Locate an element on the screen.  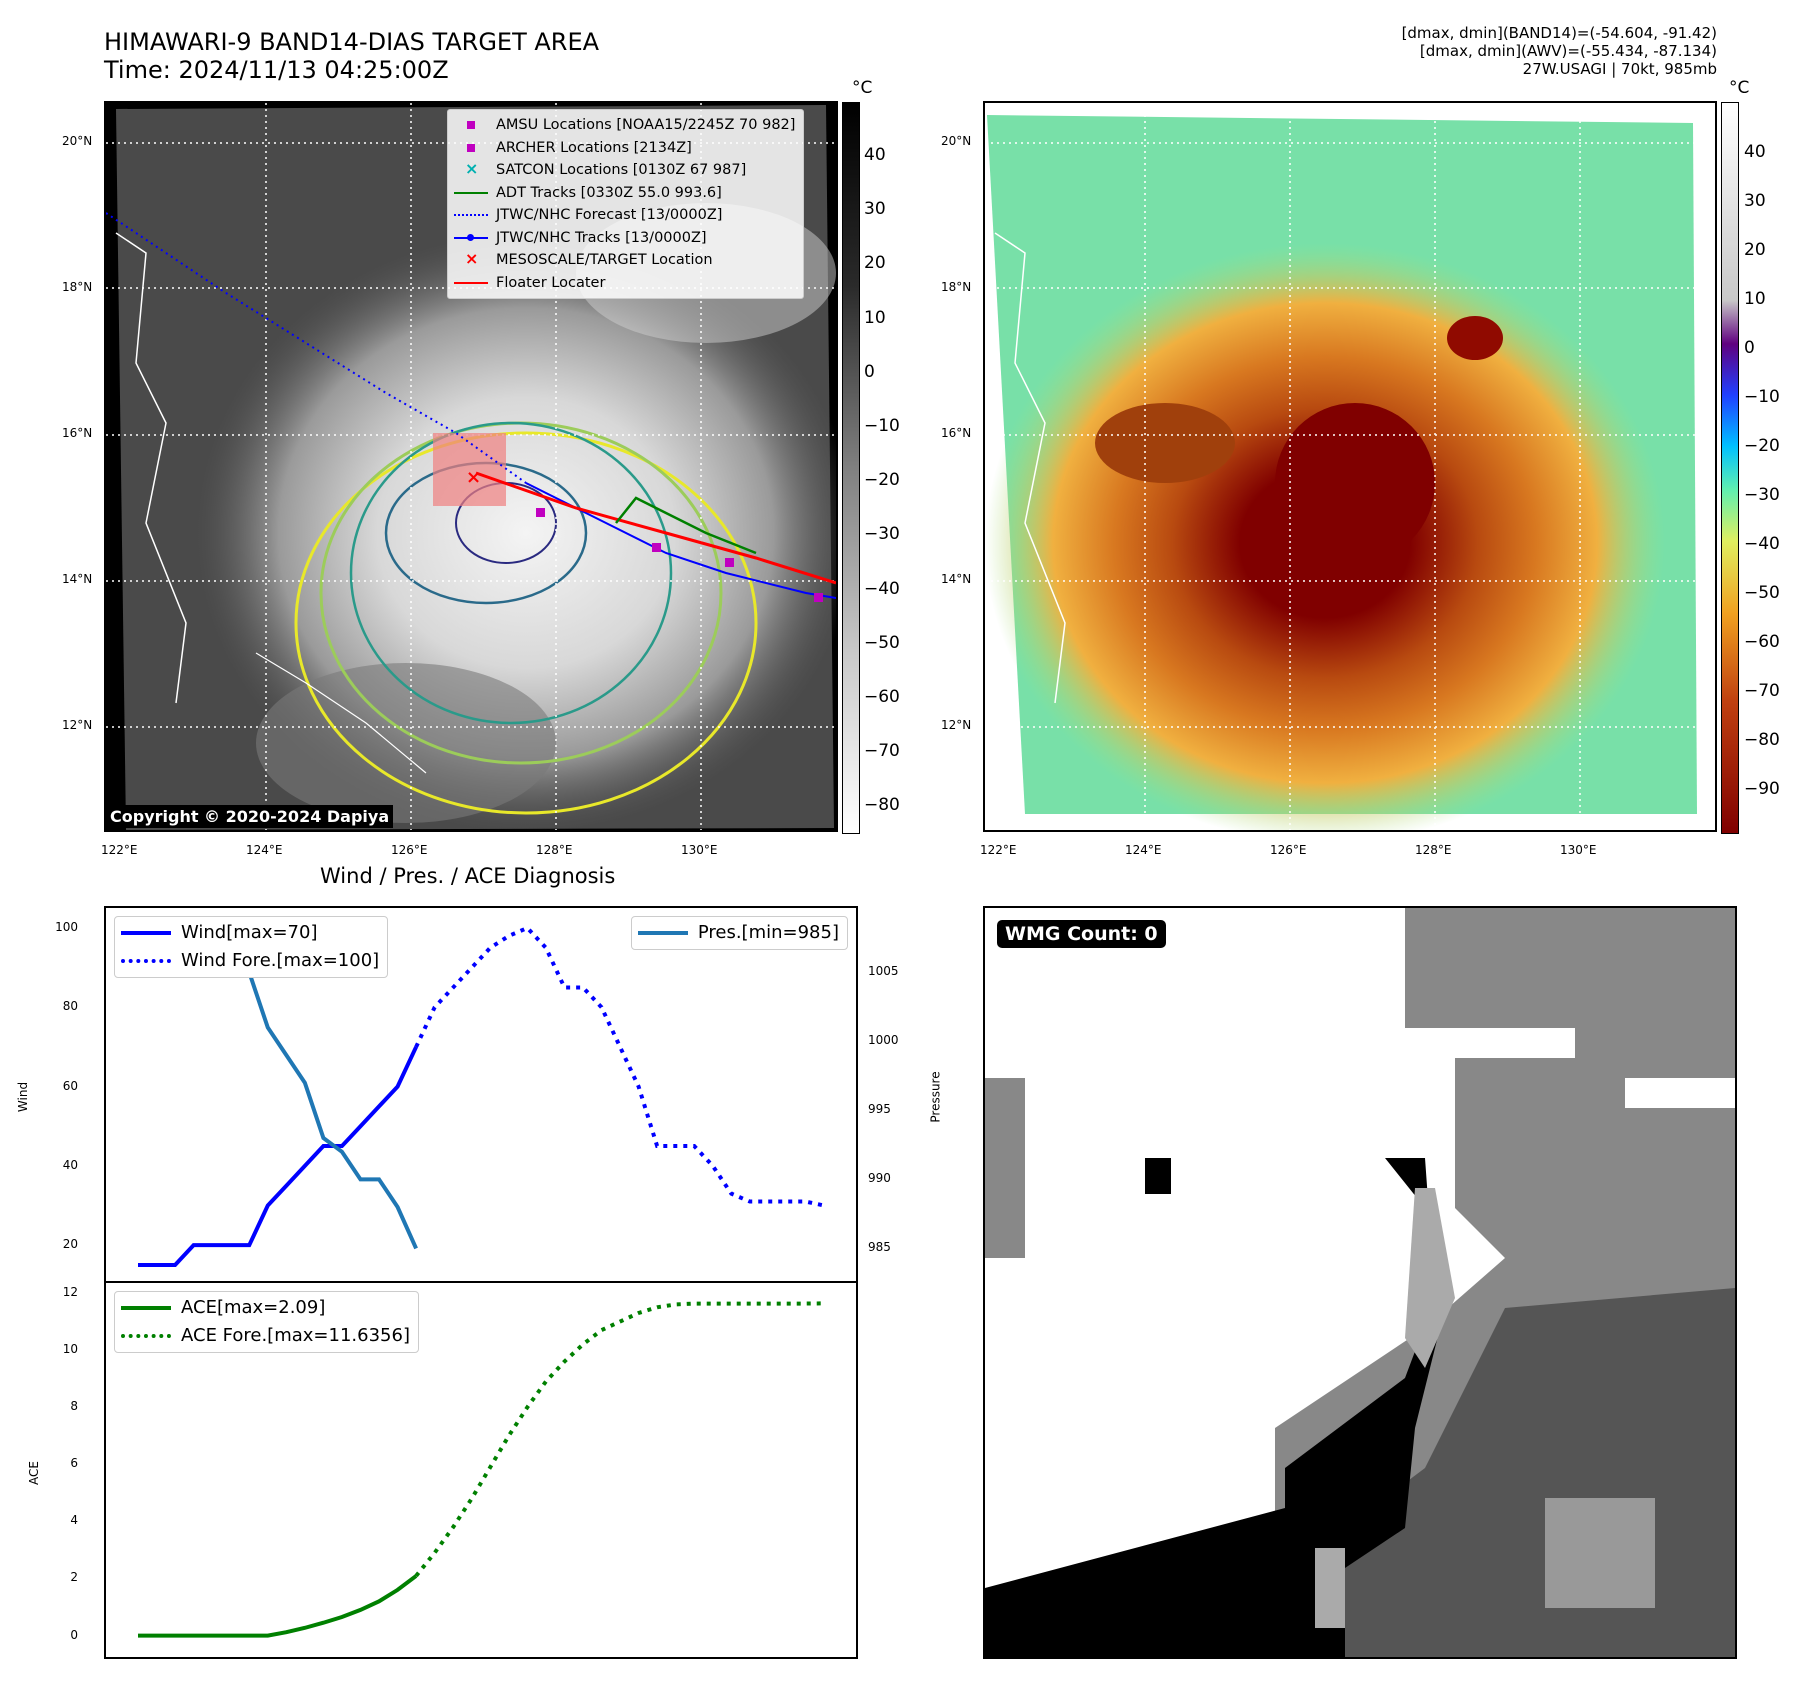
colorbar-tick-label: −90 is located at coordinates (1762, 789).